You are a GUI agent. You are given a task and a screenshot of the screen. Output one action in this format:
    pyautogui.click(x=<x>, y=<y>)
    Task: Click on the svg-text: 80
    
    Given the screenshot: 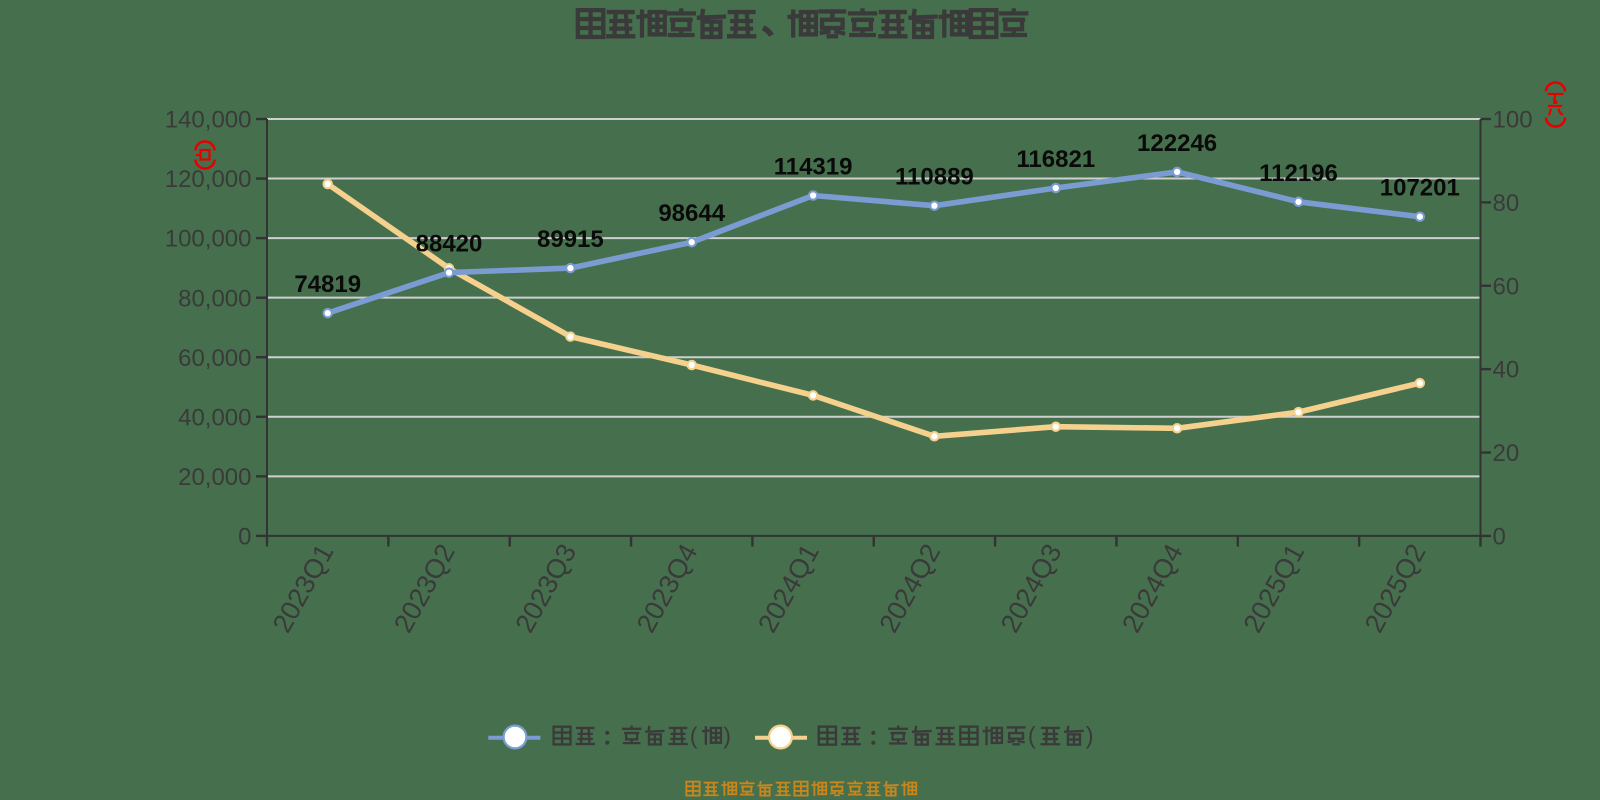 What is the action you would take?
    pyautogui.click(x=1506, y=203)
    